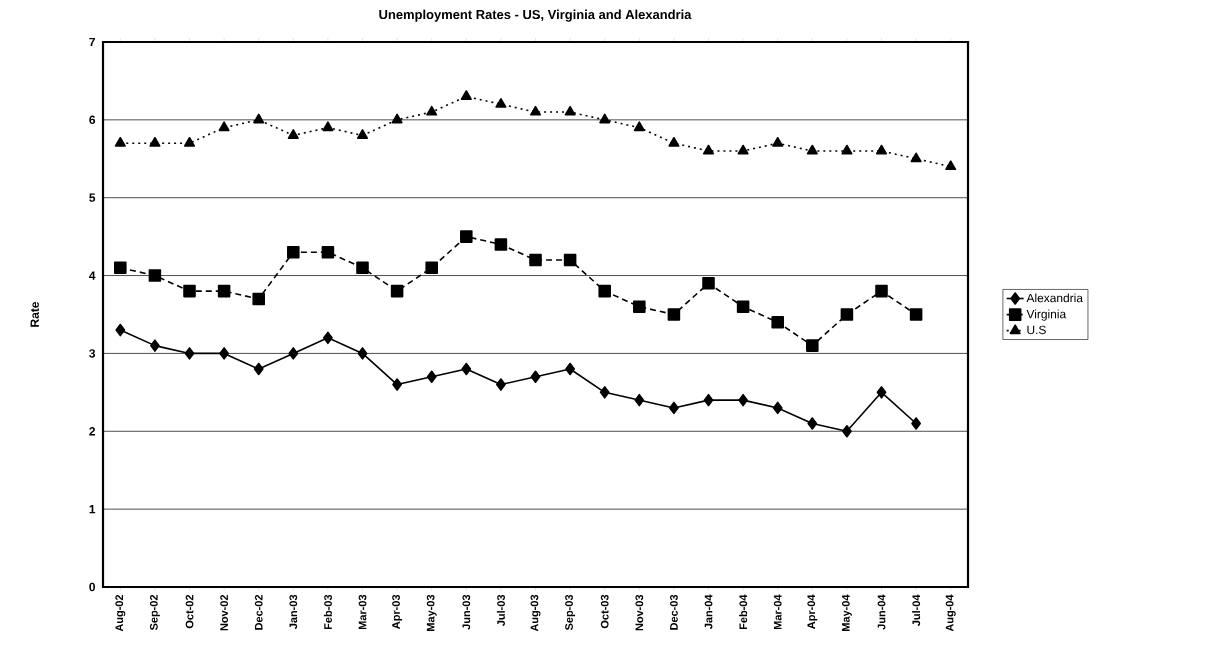 The image size is (1212, 669). Describe the element at coordinates (1036, 330) in the screenshot. I see `legend-label: U.S` at that location.